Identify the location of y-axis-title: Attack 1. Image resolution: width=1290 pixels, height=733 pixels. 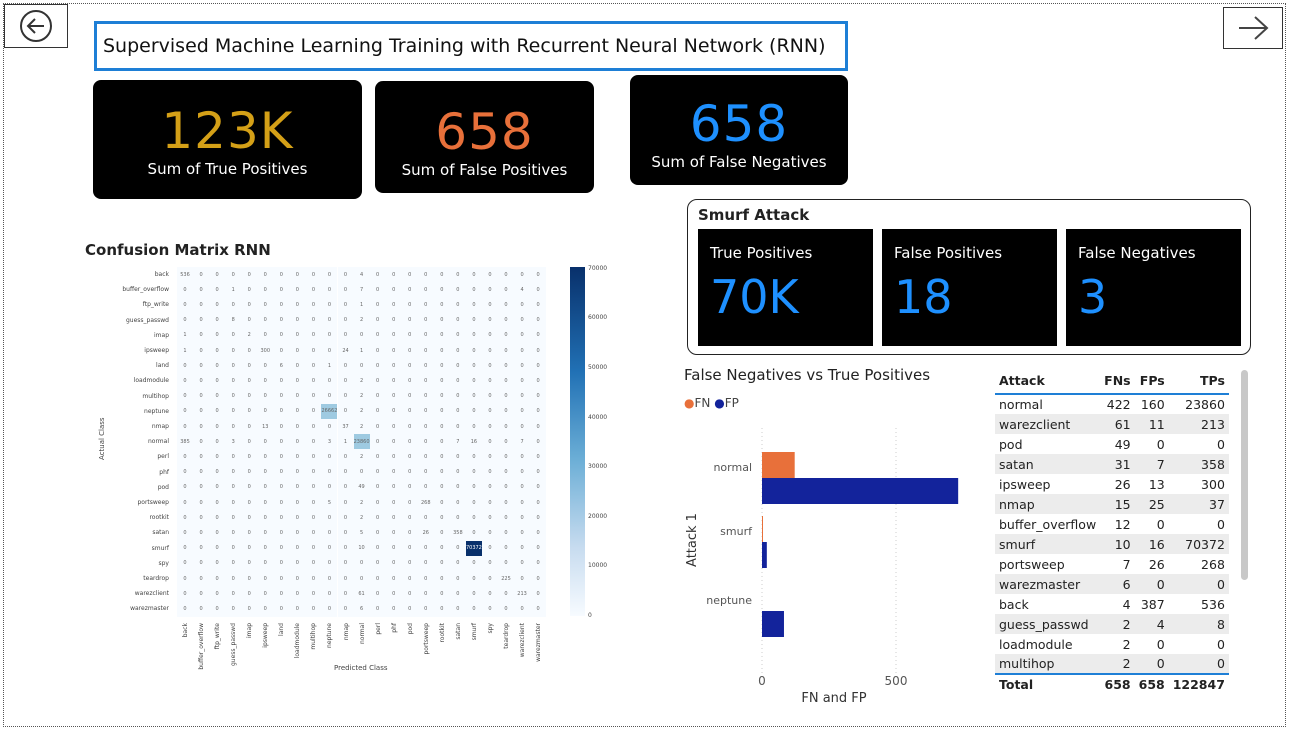
(692, 540).